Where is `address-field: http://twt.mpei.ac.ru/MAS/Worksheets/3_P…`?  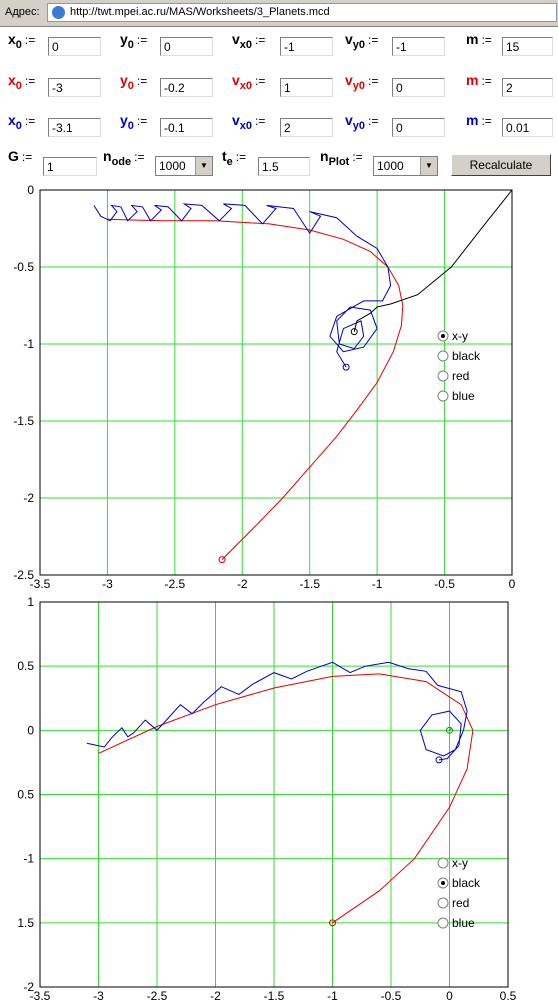 address-field: http://twt.mpei.ac.ru/MAS/Worksheets/3_P… is located at coordinates (302, 12).